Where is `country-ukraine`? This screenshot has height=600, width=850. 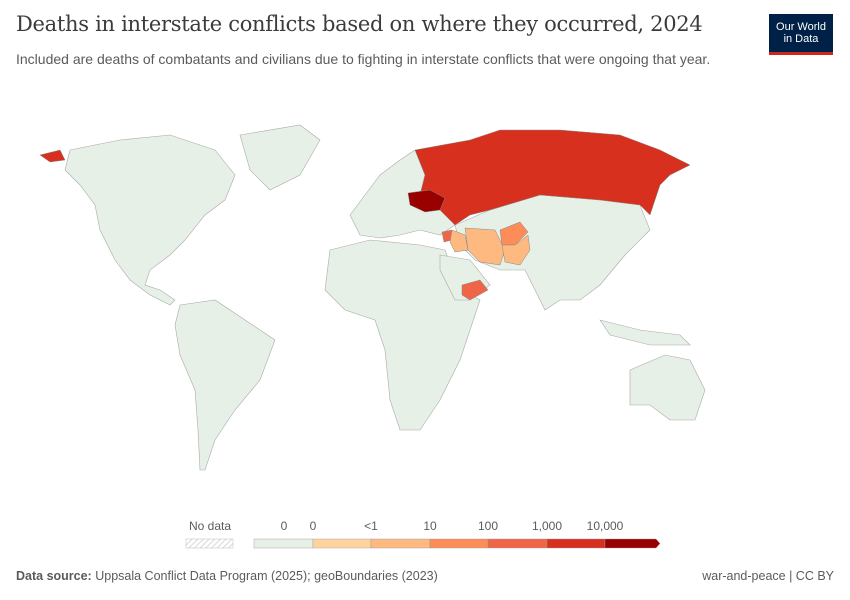
country-ukraine is located at coordinates (426, 201).